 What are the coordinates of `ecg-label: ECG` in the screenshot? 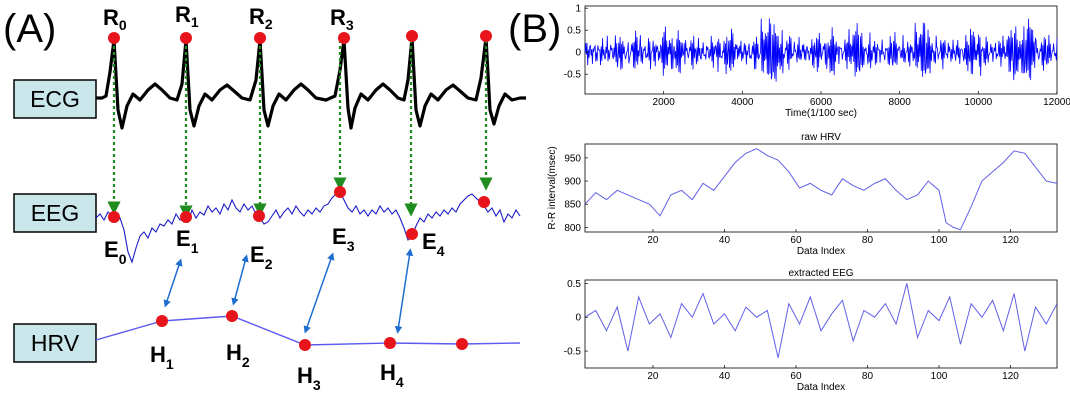 It's located at (55, 99).